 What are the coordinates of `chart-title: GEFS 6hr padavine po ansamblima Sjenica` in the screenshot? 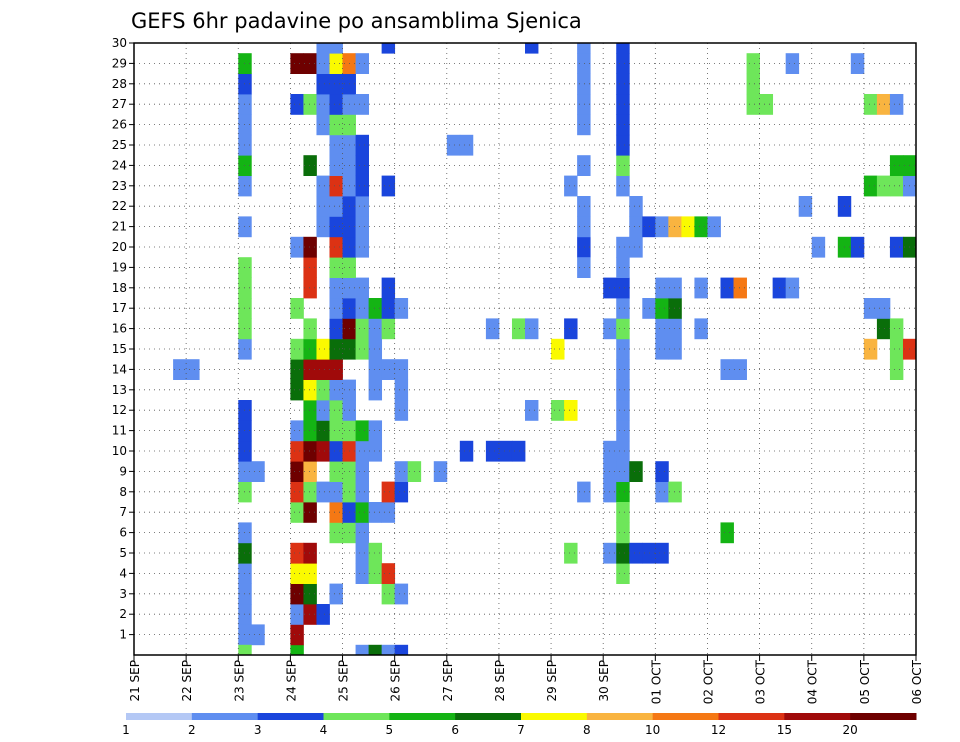 It's located at (356, 21).